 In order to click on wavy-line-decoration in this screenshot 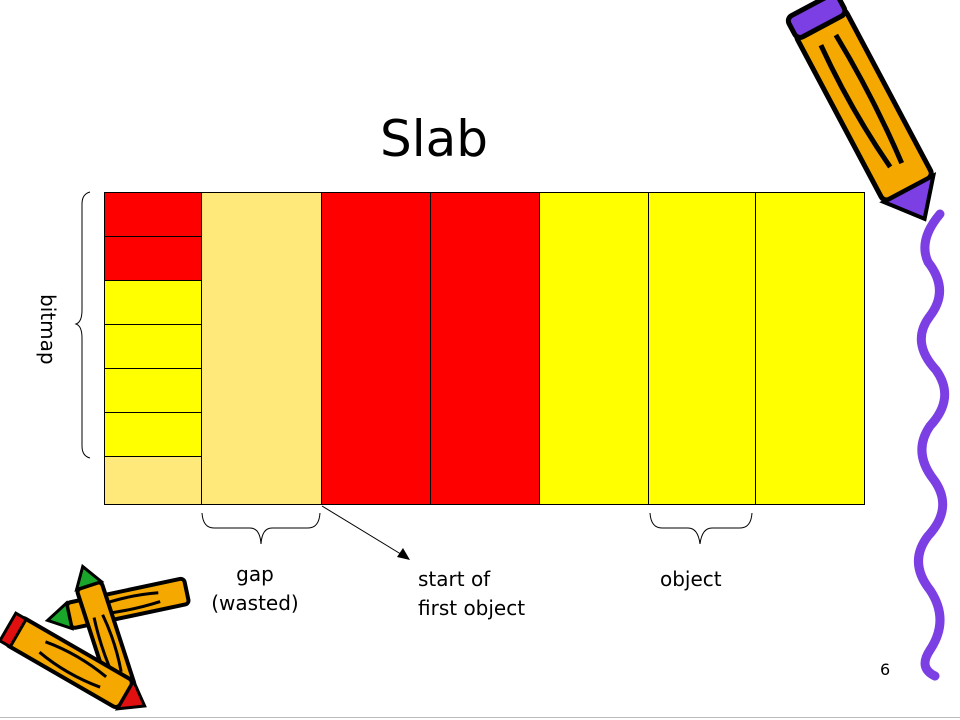, I will do `click(932, 445)`.